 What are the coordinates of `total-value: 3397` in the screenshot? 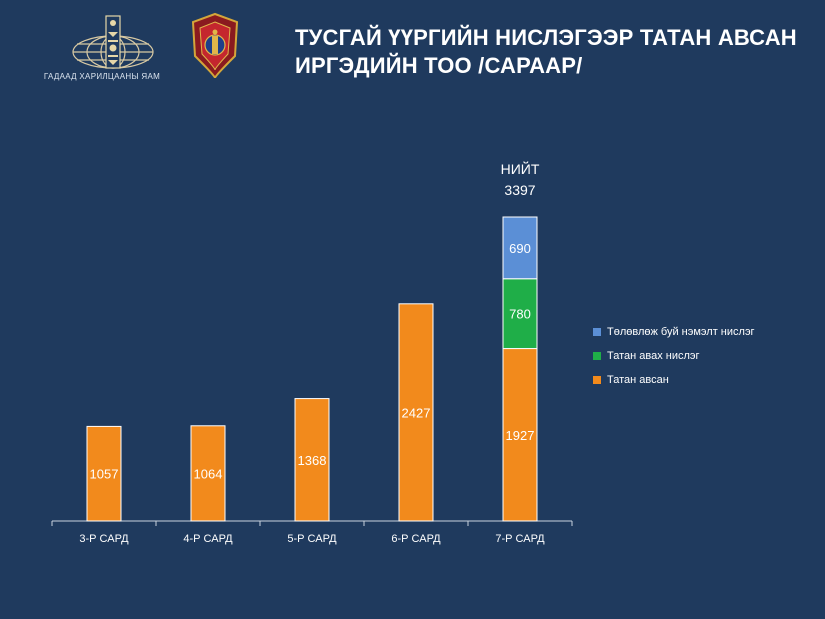 It's located at (519, 190).